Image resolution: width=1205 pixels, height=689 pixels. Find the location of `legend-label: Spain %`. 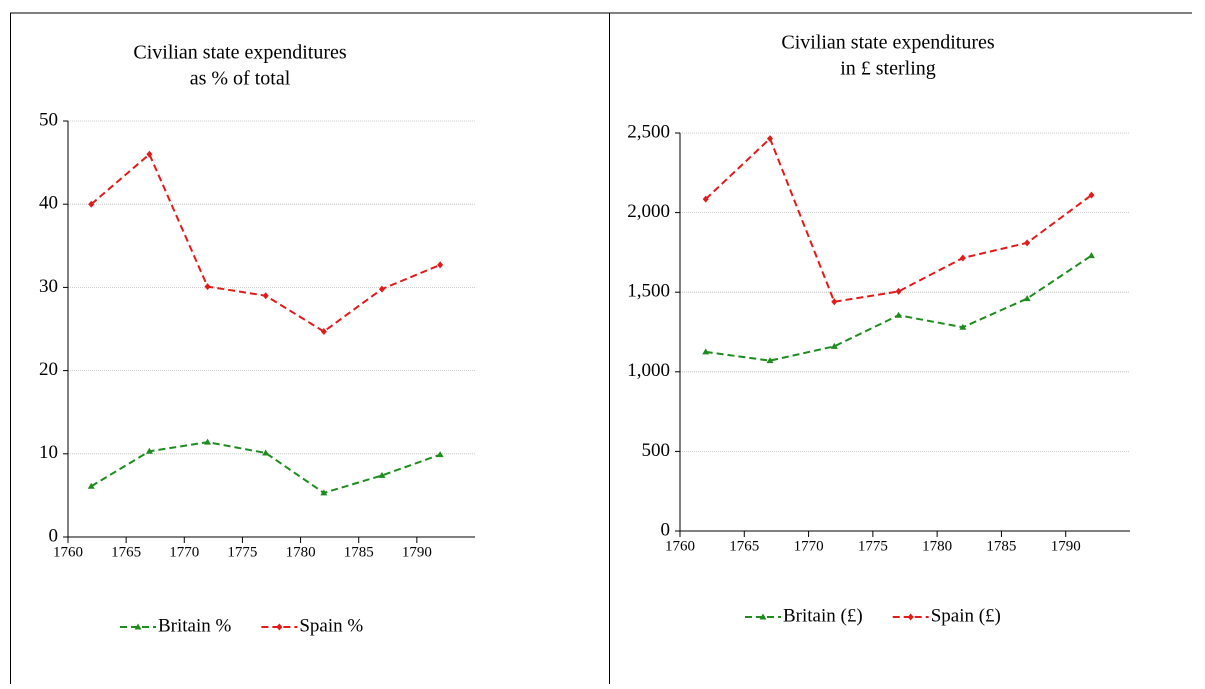

legend-label: Spain % is located at coordinates (331, 625).